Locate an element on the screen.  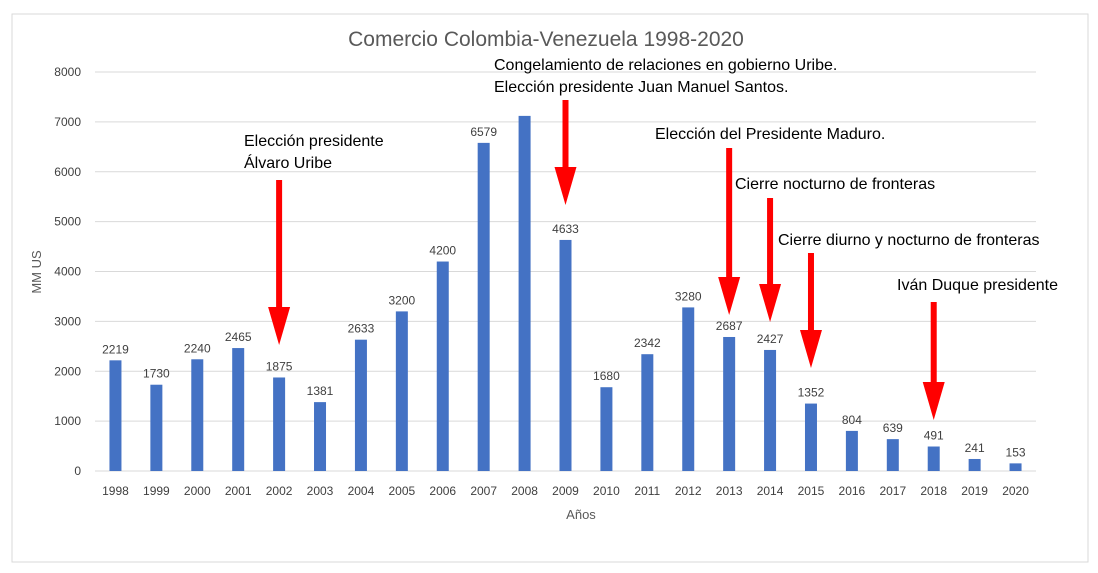
x-tick-label: 2017 is located at coordinates (892, 491).